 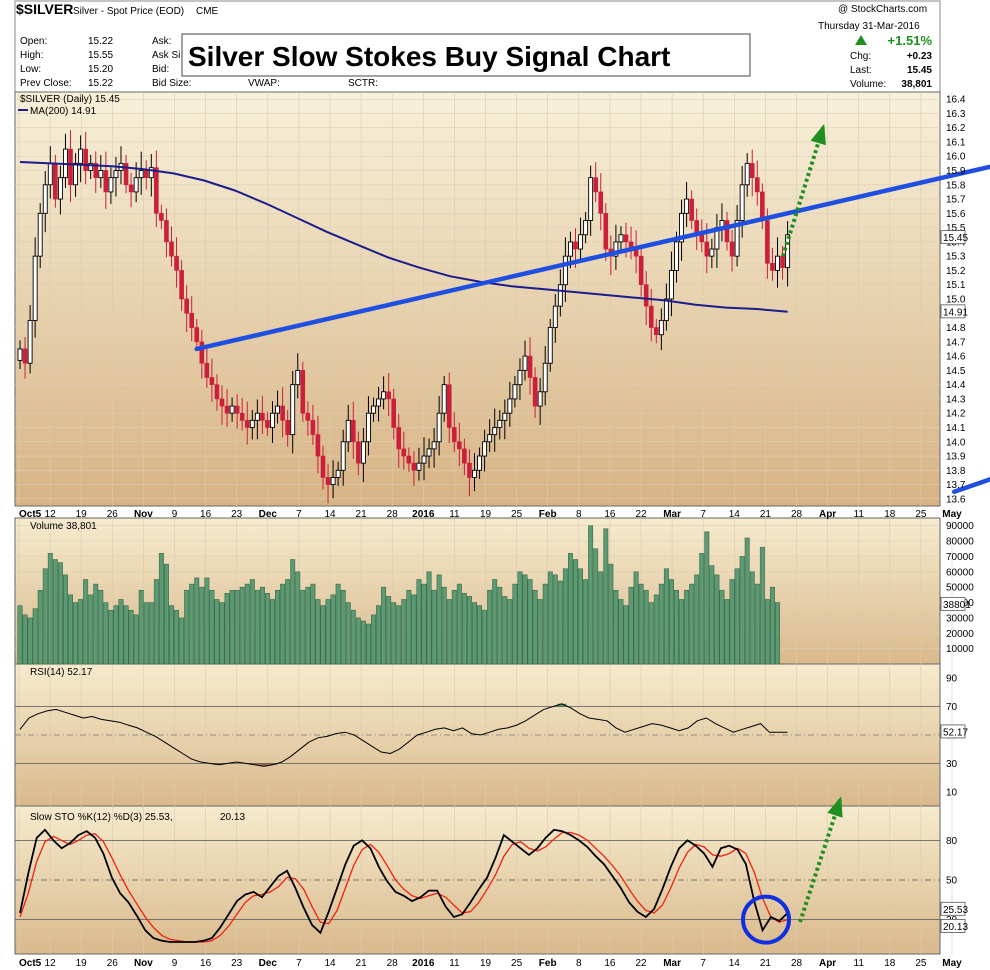 What do you see at coordinates (82, 514) in the screenshot?
I see `price-x-tick-label: 19` at bounding box center [82, 514].